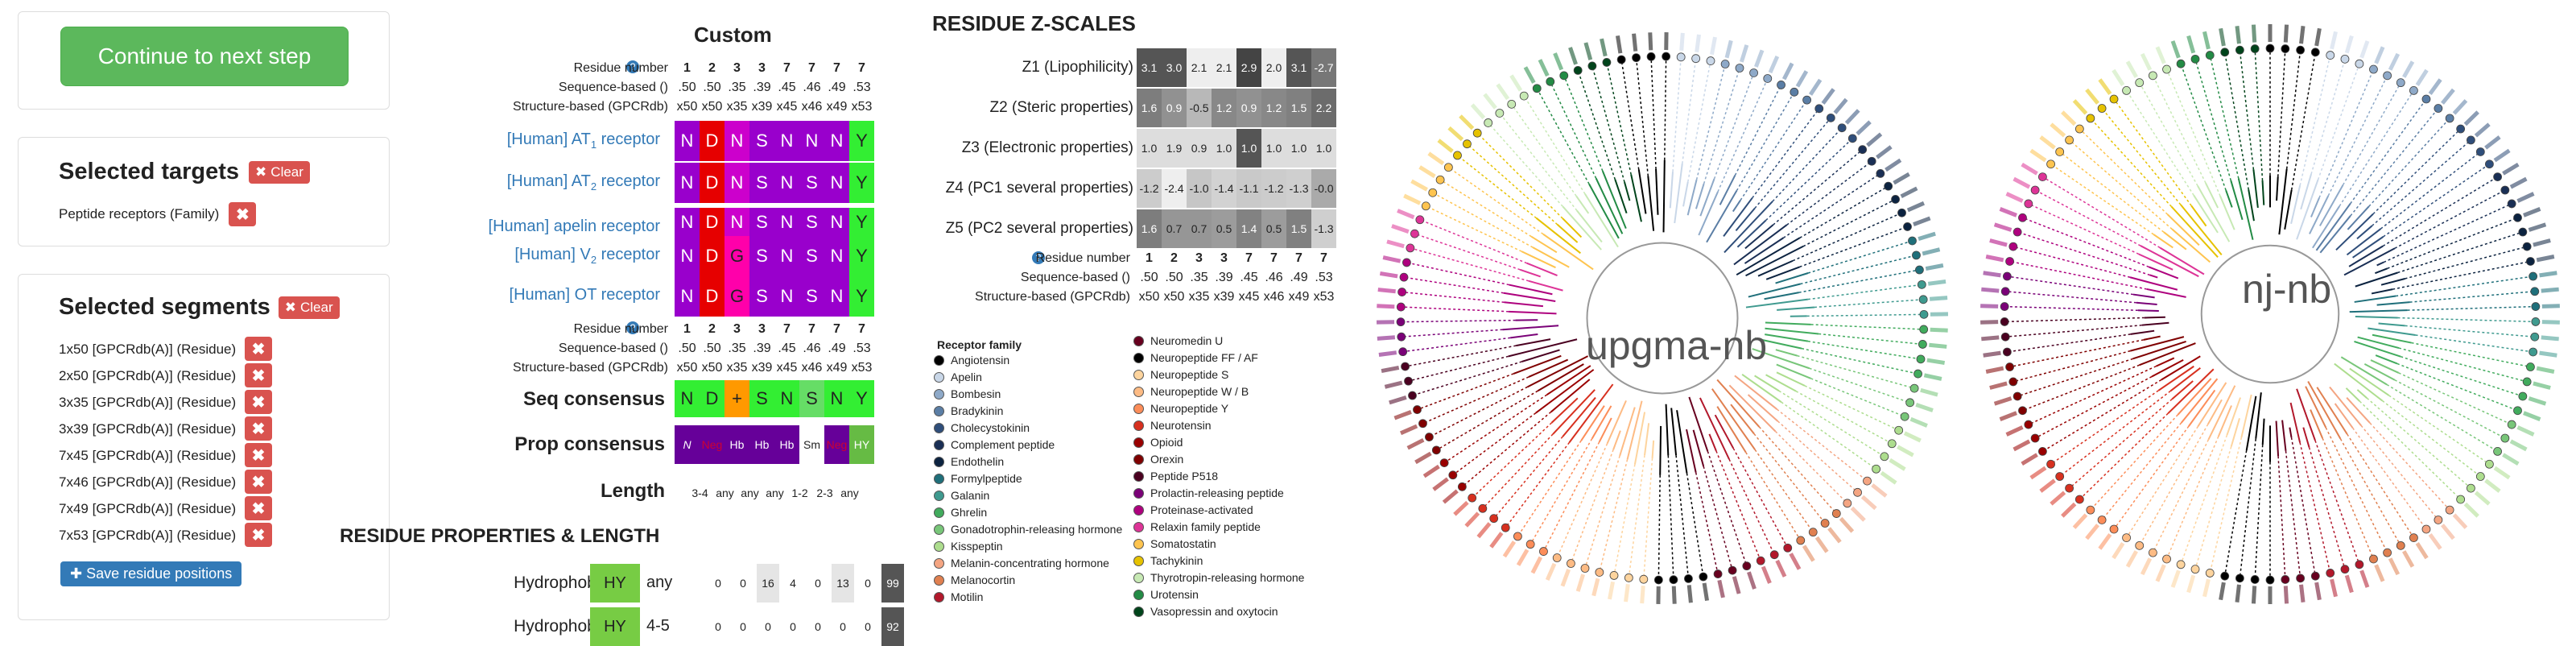  Describe the element at coordinates (687, 368) in the screenshot. I see `position-struct: x50` at that location.